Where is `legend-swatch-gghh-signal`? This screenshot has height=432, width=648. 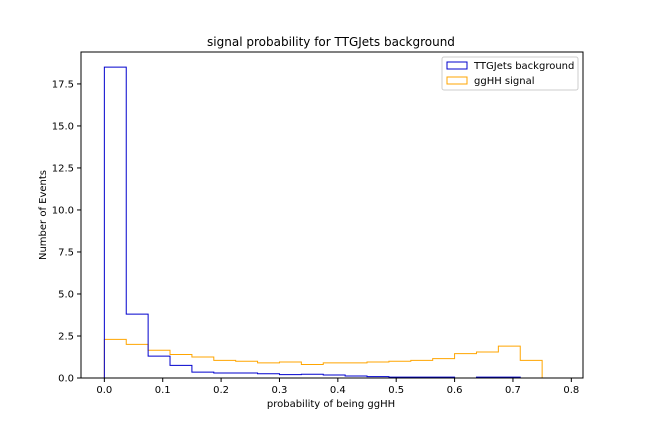
legend-swatch-gghh-signal is located at coordinates (457, 80).